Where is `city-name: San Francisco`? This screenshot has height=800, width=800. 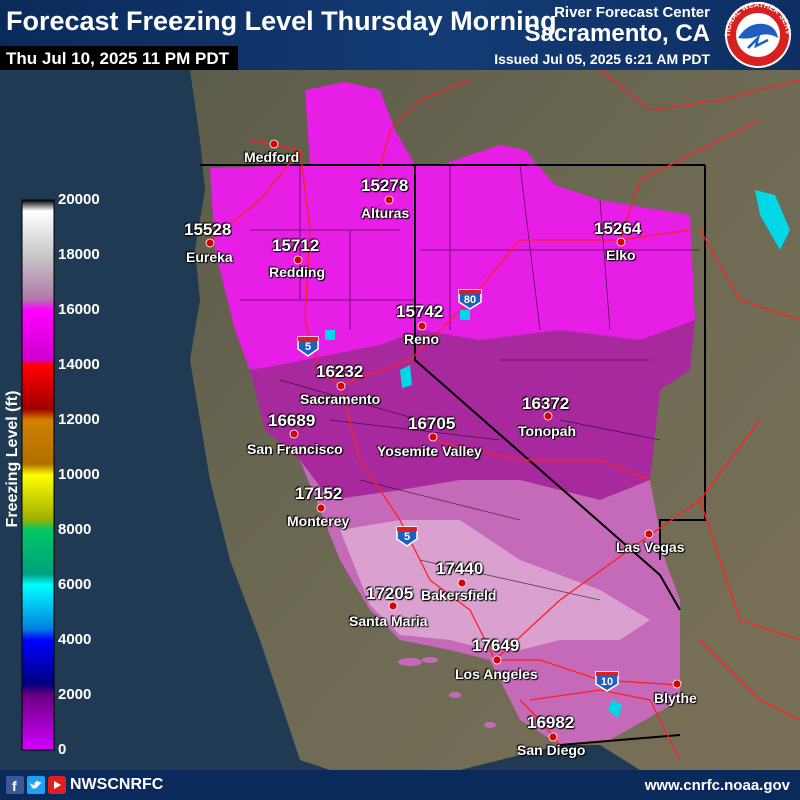 city-name: San Francisco is located at coordinates (295, 449).